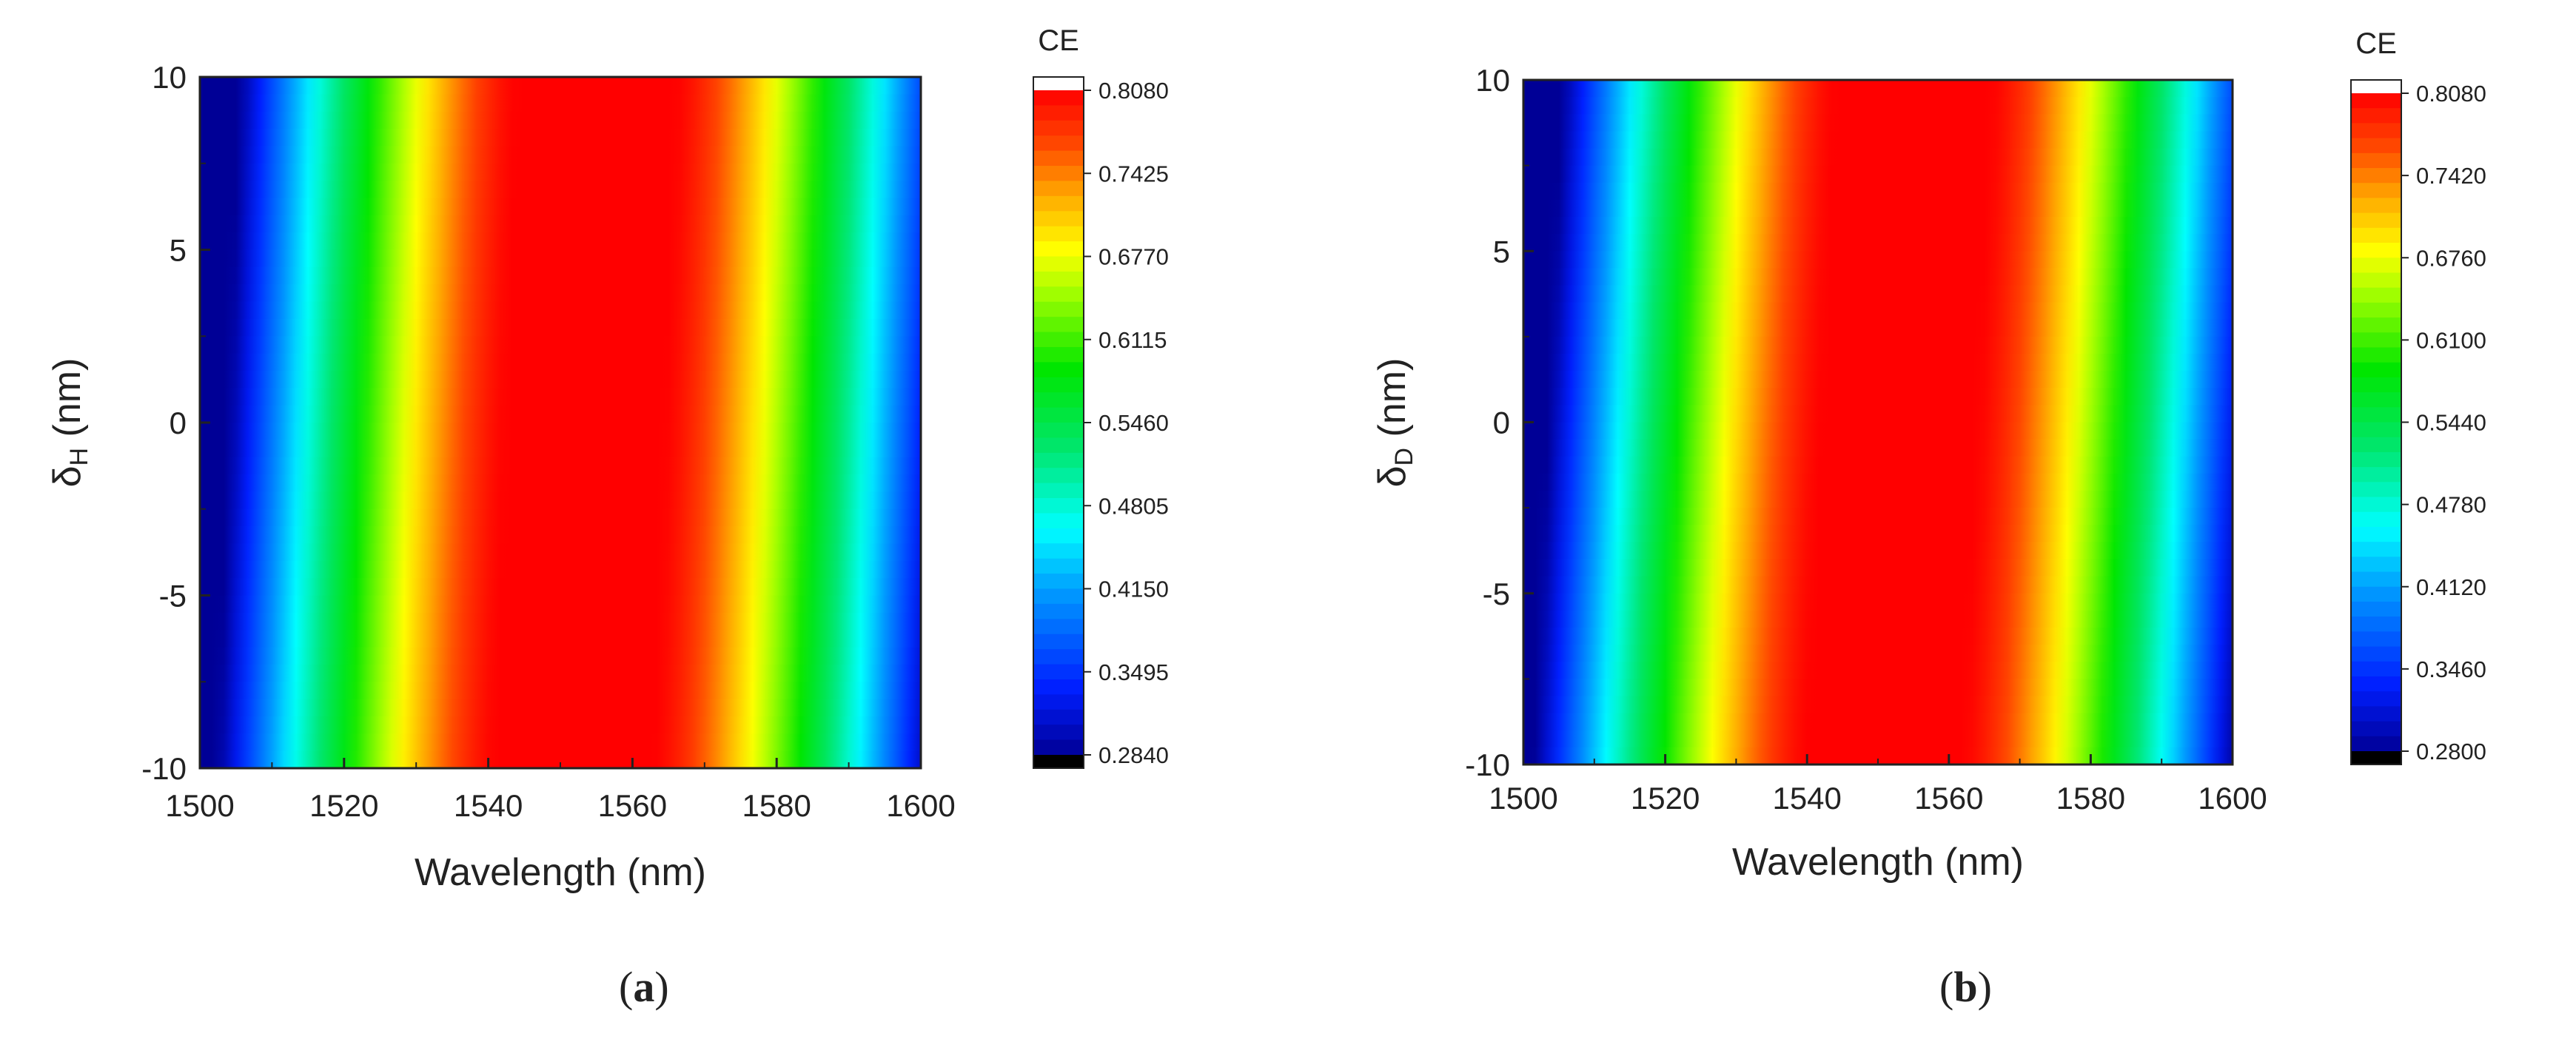  Describe the element at coordinates (2232, 798) in the screenshot. I see `x-tick-label: 1600` at that location.